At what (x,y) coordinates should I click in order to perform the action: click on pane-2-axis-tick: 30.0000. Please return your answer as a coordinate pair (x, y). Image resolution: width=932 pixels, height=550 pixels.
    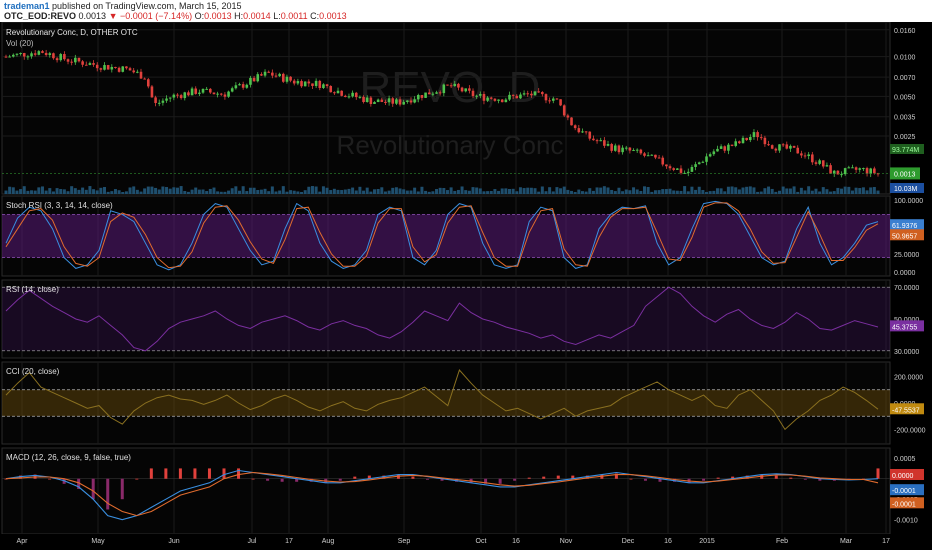
    Looking at the image, I should click on (906, 352).